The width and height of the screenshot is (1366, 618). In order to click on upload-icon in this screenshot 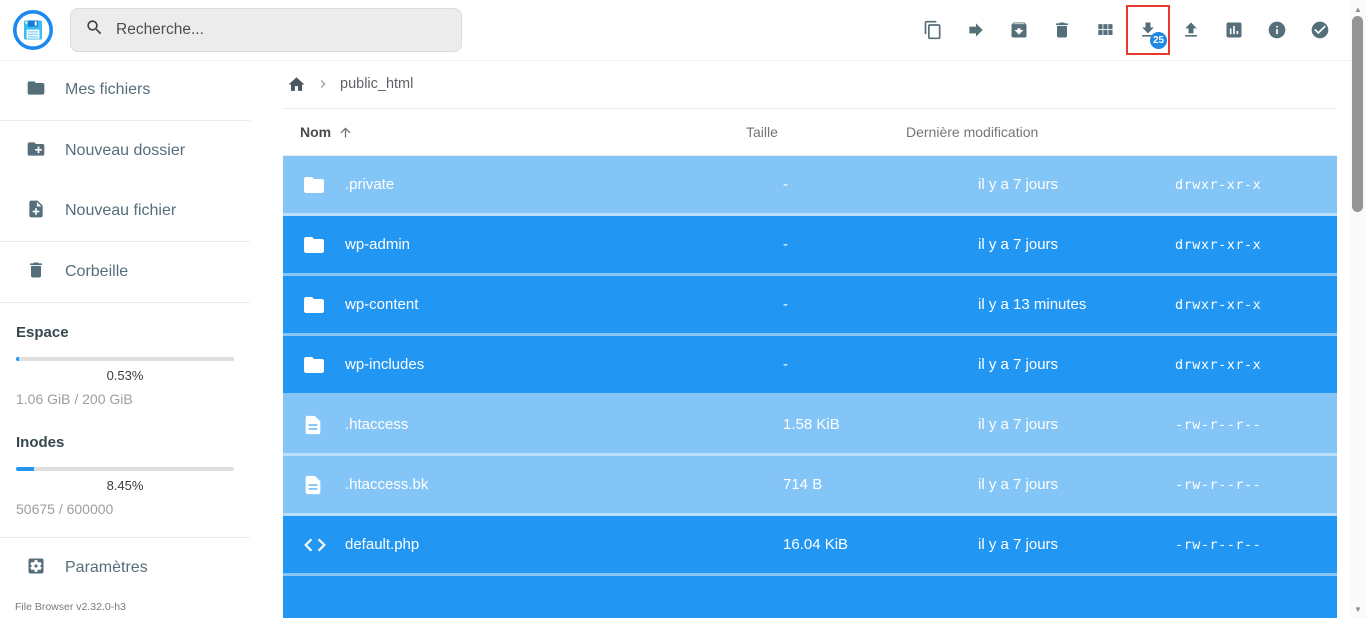, I will do `click(1191, 30)`.